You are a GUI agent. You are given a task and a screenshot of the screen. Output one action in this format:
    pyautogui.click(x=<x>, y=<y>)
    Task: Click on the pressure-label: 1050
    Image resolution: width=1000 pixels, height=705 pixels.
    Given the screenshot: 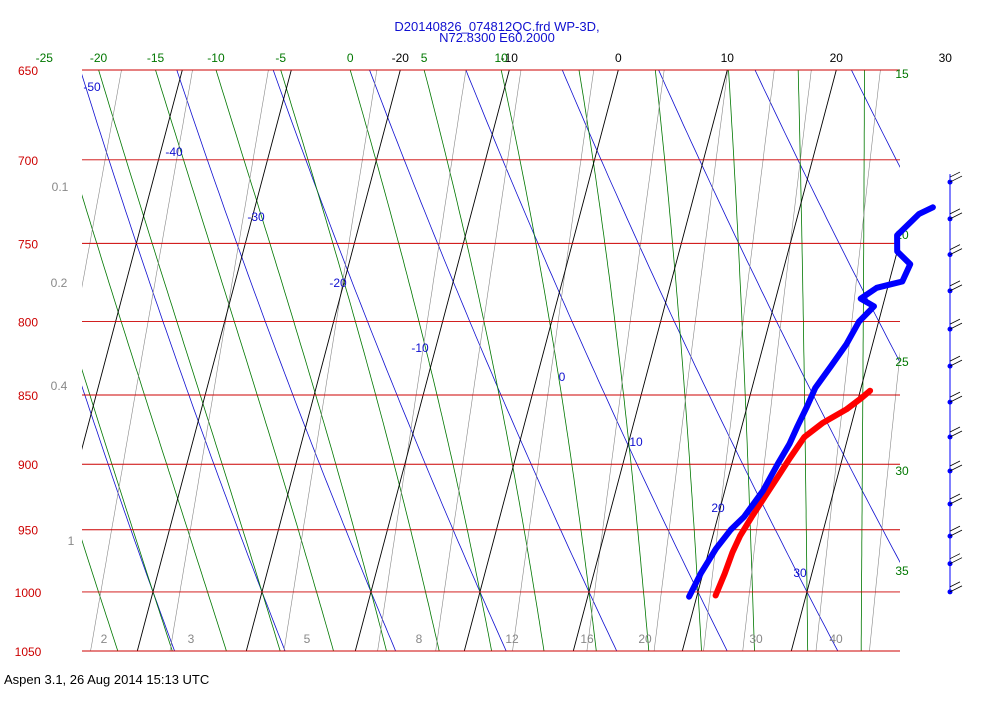 What is the action you would take?
    pyautogui.click(x=28, y=652)
    